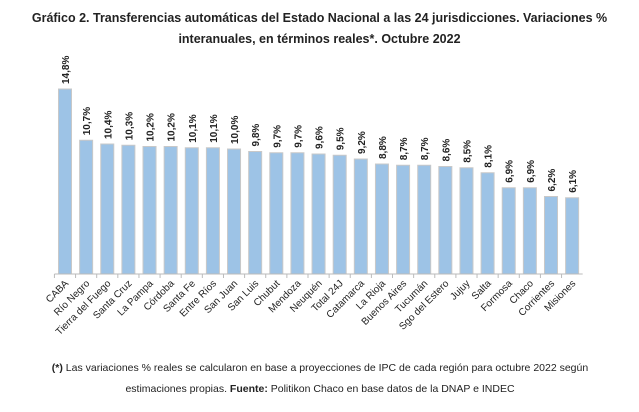 Image resolution: width=639 pixels, height=412 pixels. Describe the element at coordinates (177, 389) in the screenshot. I see `footnote-text-2: estimaciones propias.` at that location.